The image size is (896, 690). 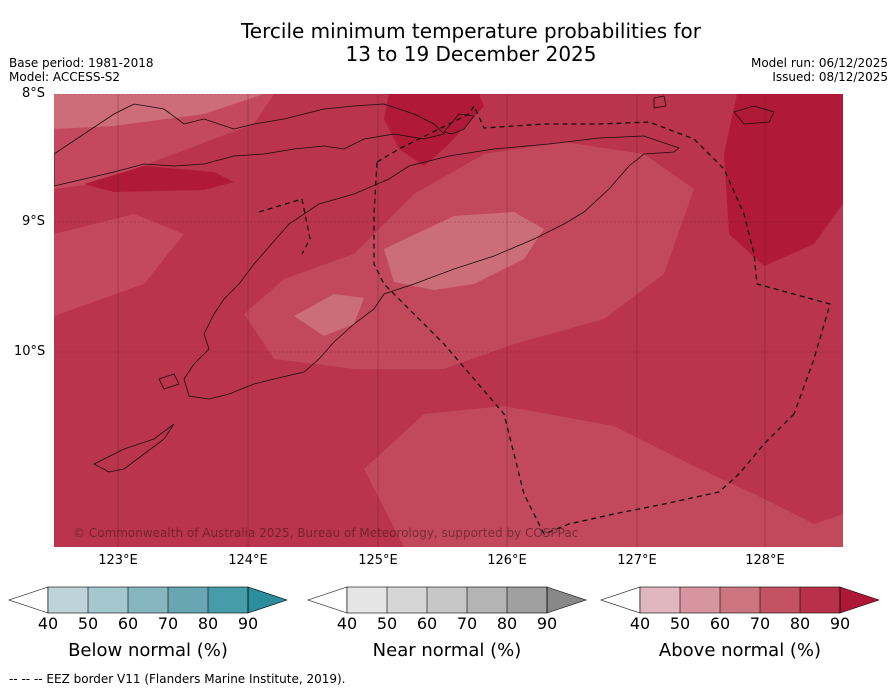 I want to click on below-tick-90: 90, so click(x=248, y=623).